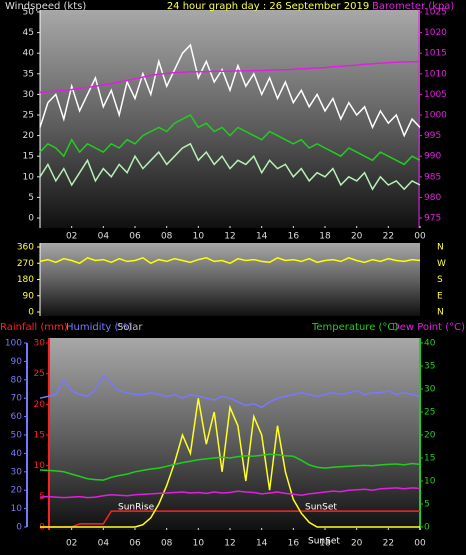 Image resolution: width=466 pixels, height=555 pixels. I want to click on y3-tick-label: 0, so click(19, 528).